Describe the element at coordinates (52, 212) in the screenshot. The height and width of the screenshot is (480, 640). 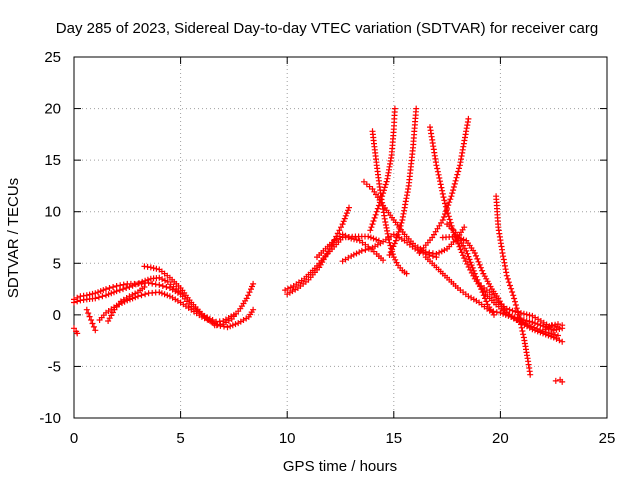
I see `y-tick-label: 10` at that location.